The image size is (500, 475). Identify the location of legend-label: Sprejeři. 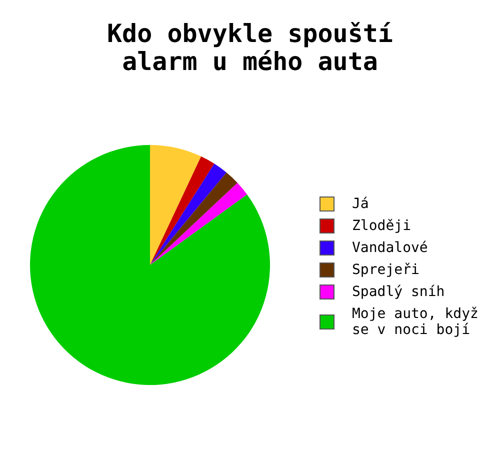
(386, 270).